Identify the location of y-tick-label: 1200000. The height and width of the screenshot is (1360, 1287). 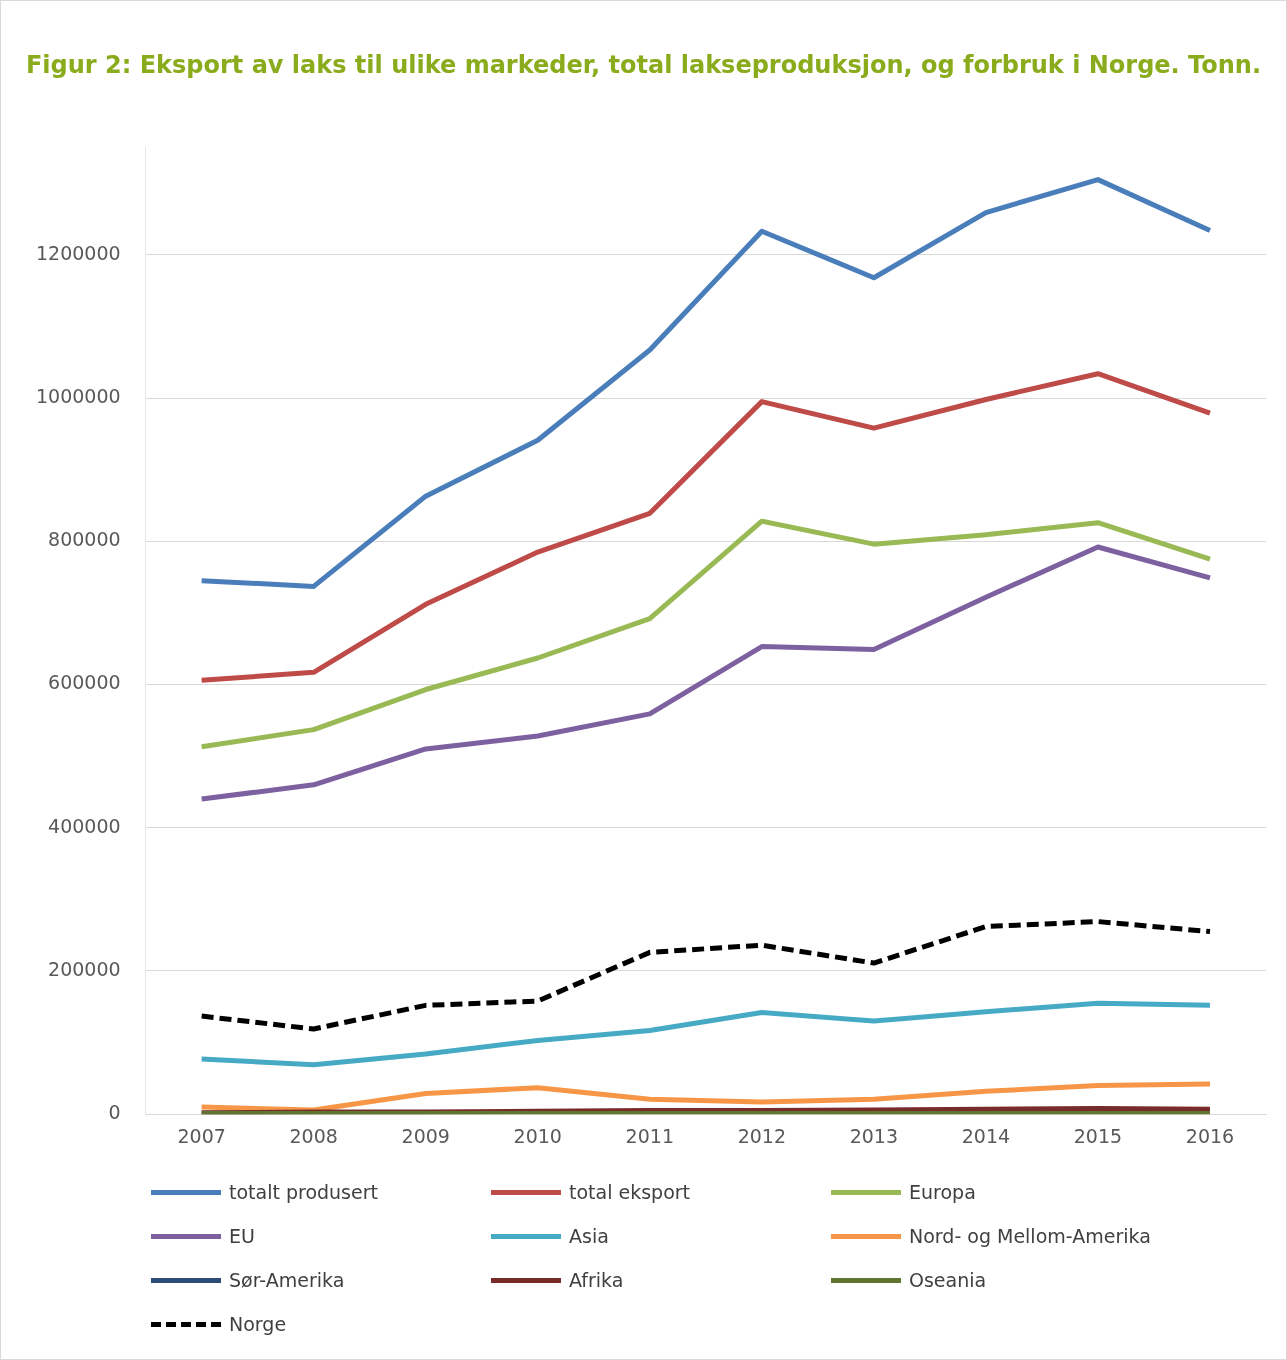
(78, 252).